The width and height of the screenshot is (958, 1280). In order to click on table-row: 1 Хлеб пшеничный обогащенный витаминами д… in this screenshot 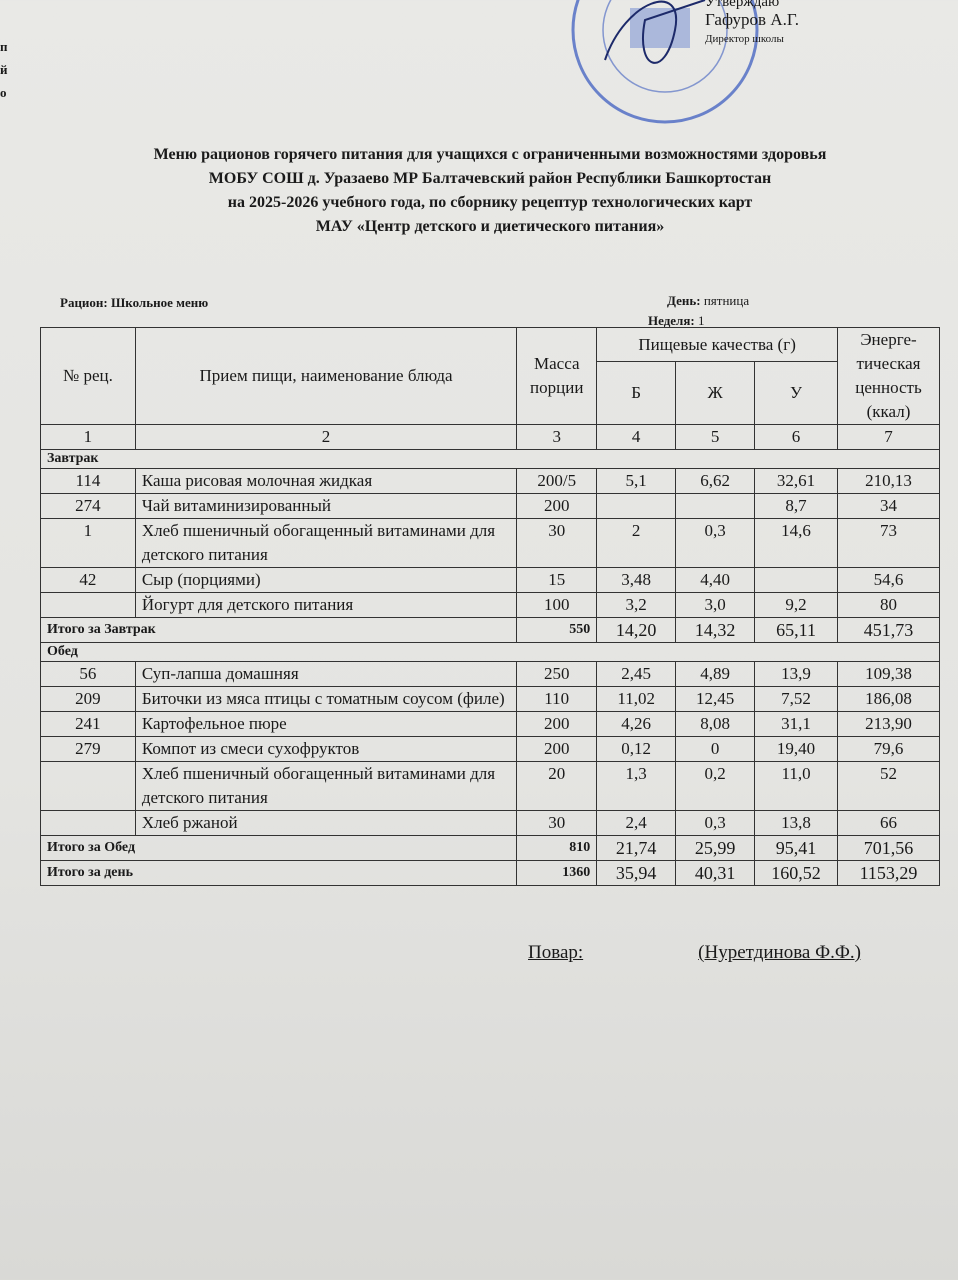, I will do `click(490, 543)`.